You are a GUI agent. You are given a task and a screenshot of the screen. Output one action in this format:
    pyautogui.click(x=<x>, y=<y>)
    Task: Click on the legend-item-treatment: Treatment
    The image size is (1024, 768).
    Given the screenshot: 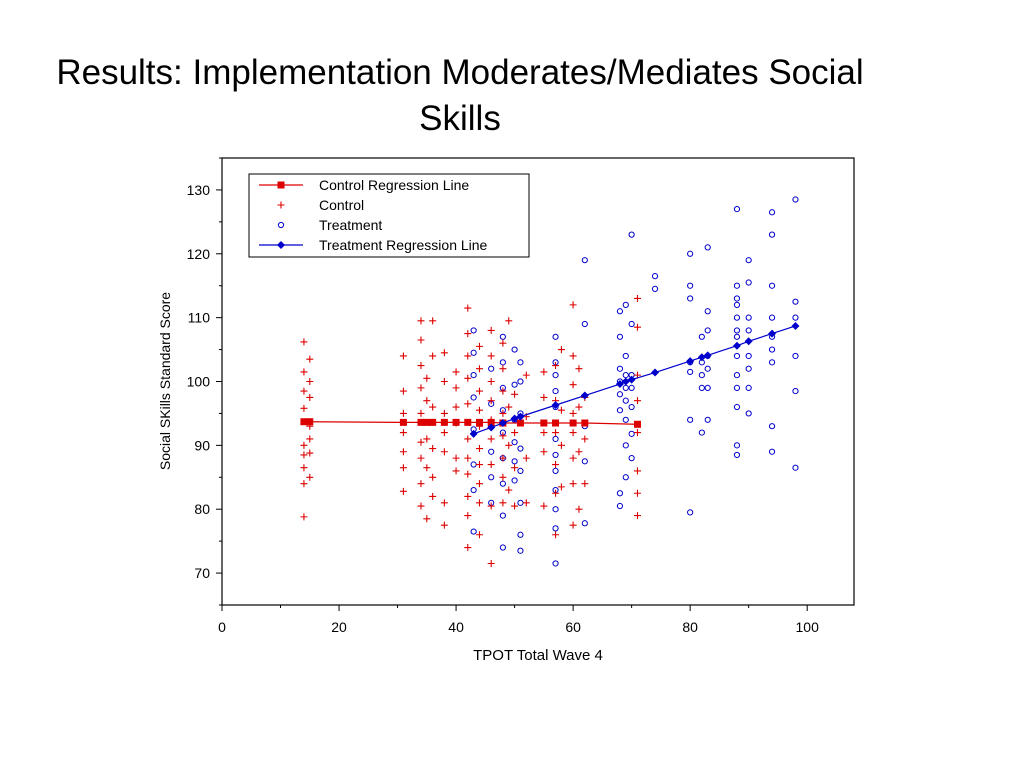 What is the action you would take?
    pyautogui.click(x=329, y=225)
    